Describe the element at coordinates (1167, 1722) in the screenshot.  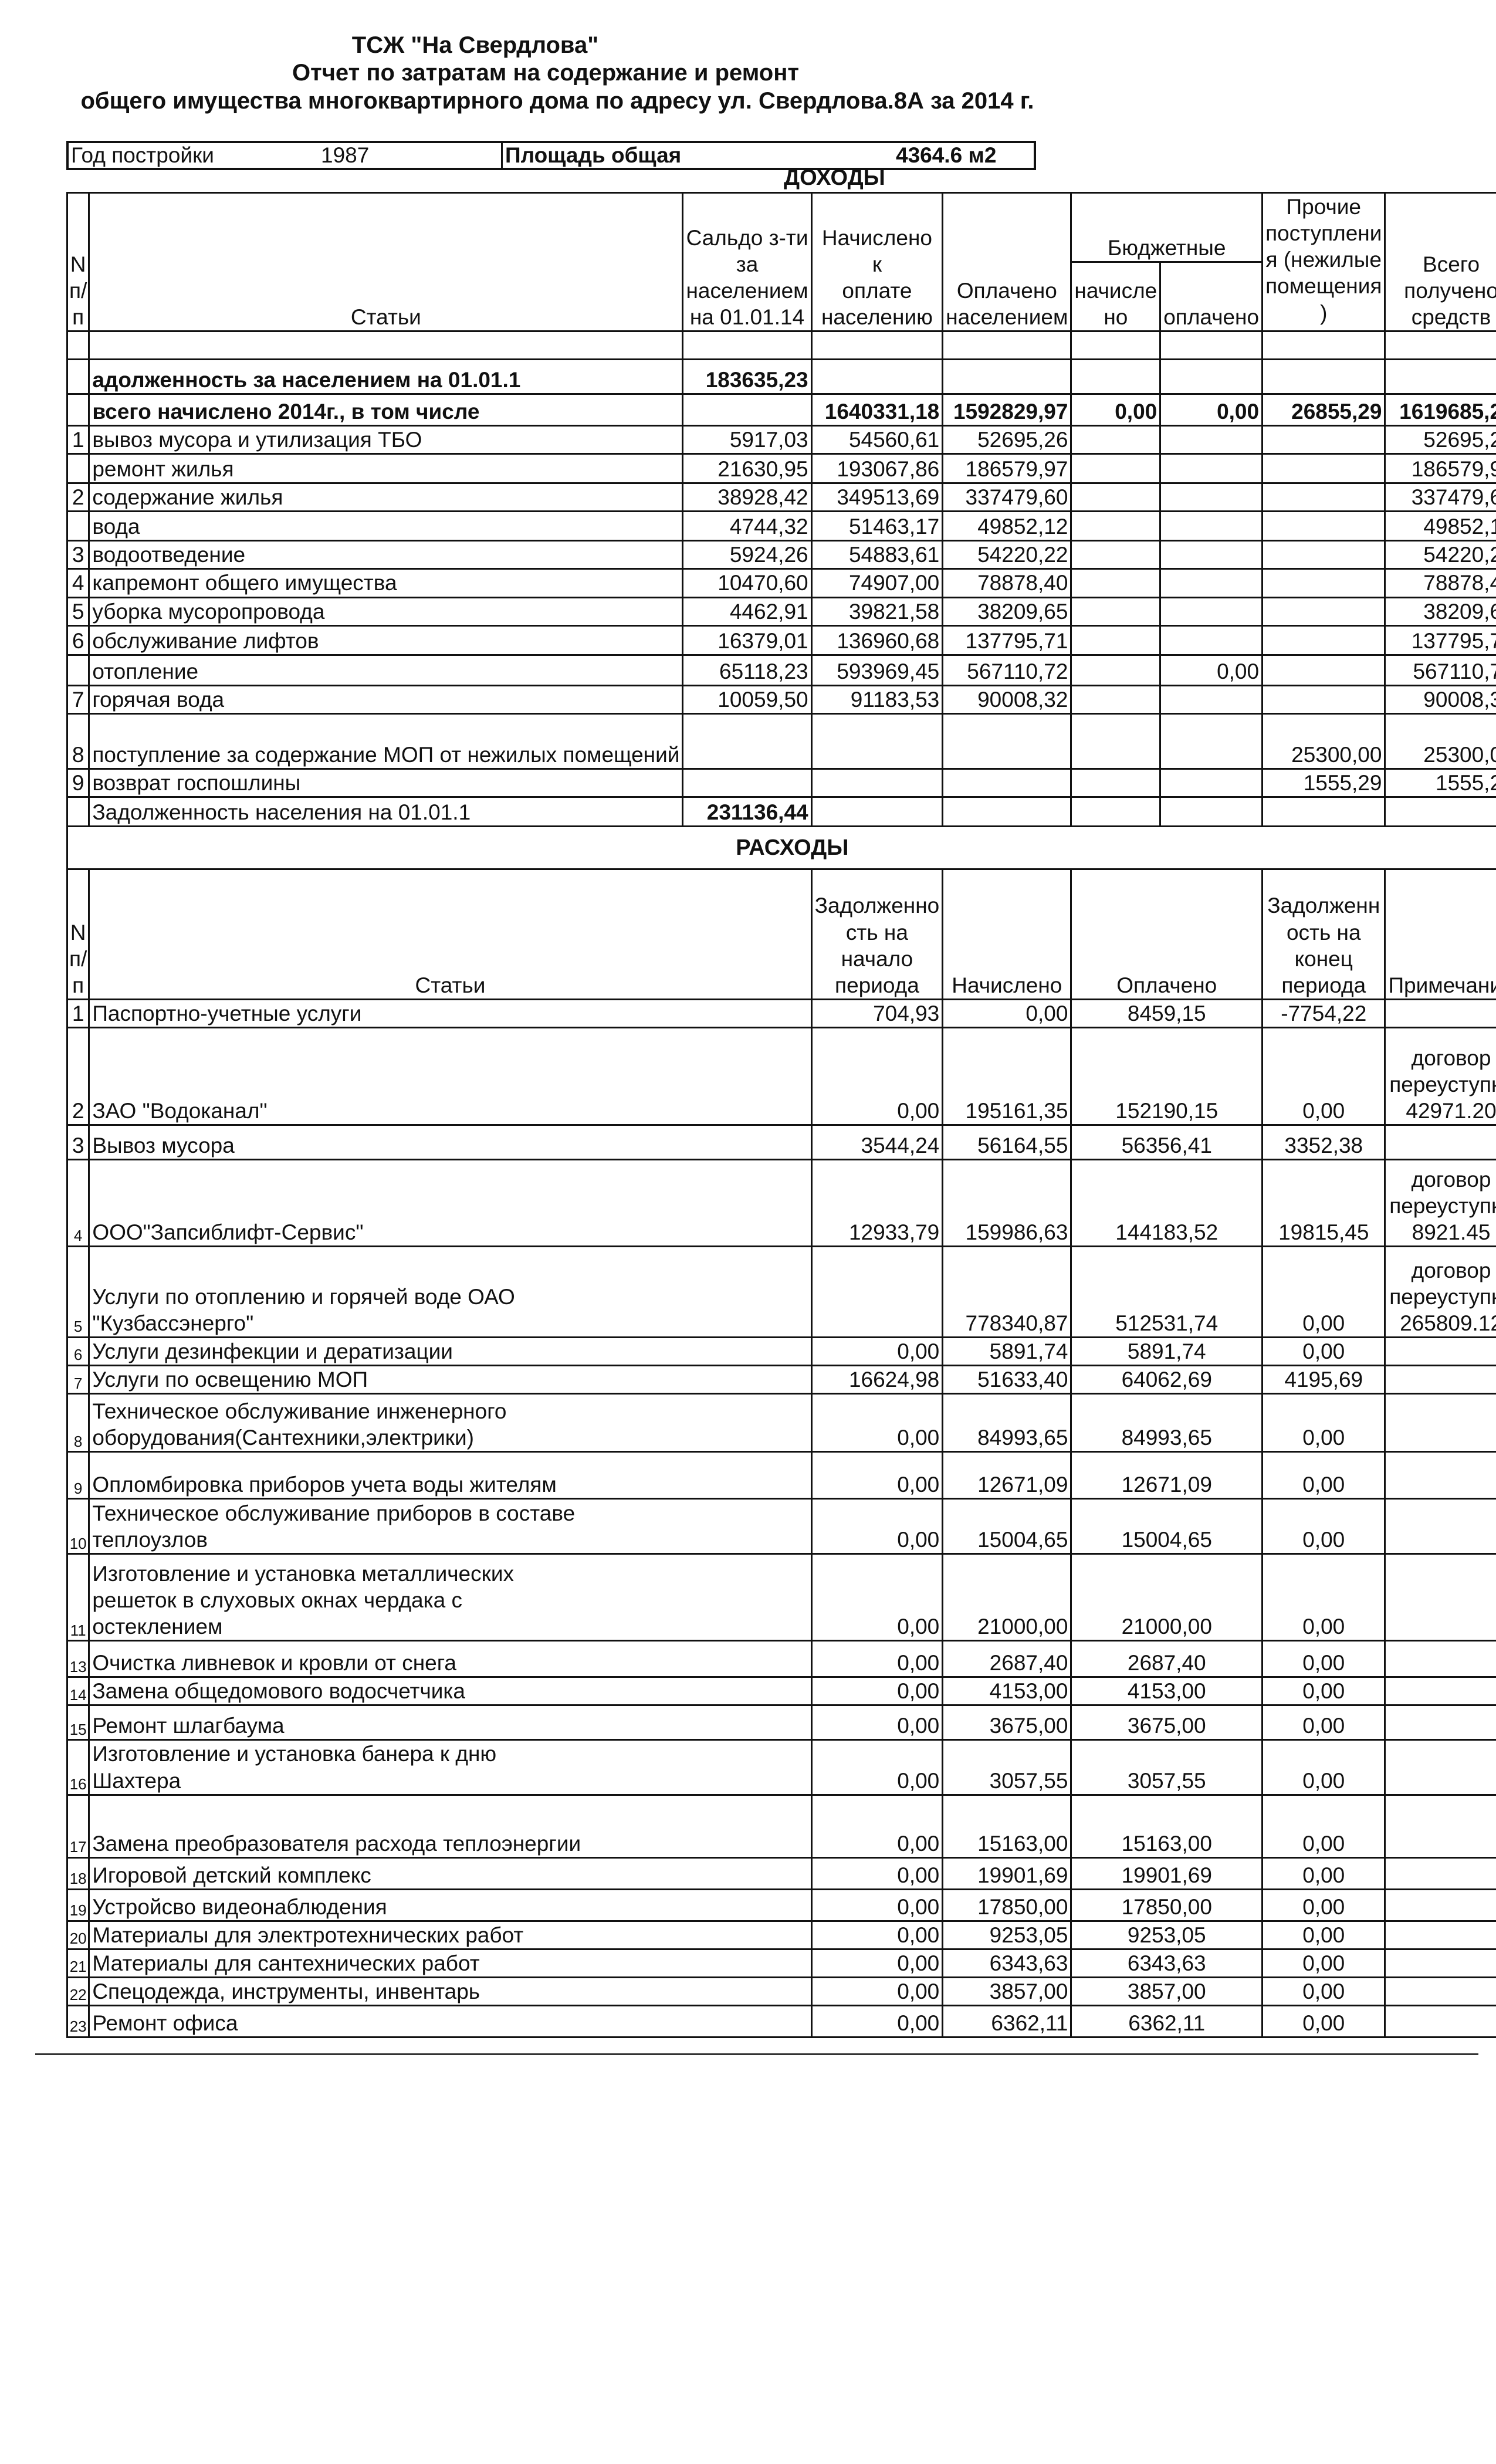
I see `cell-paid: 3675,00` at that location.